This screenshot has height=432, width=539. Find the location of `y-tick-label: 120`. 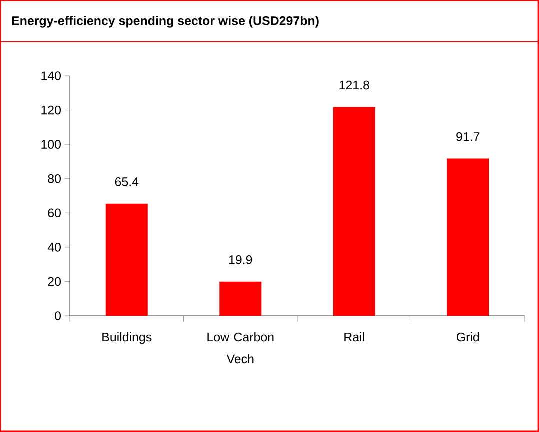

y-tick-label: 120 is located at coordinates (51, 110).